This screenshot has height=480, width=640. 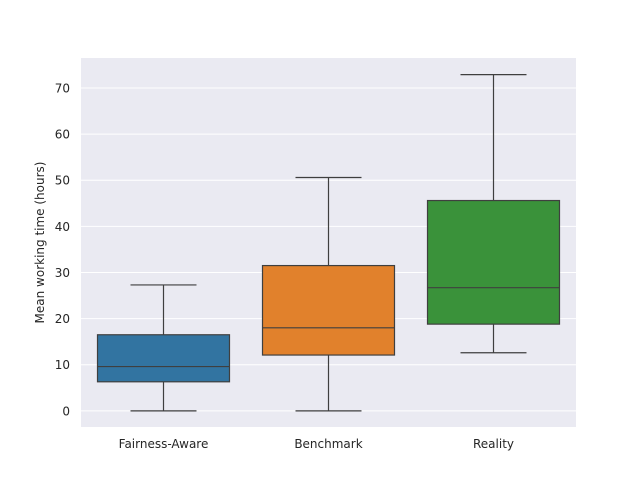 I want to click on x-tick-label: Fairness-Aware, so click(x=164, y=444).